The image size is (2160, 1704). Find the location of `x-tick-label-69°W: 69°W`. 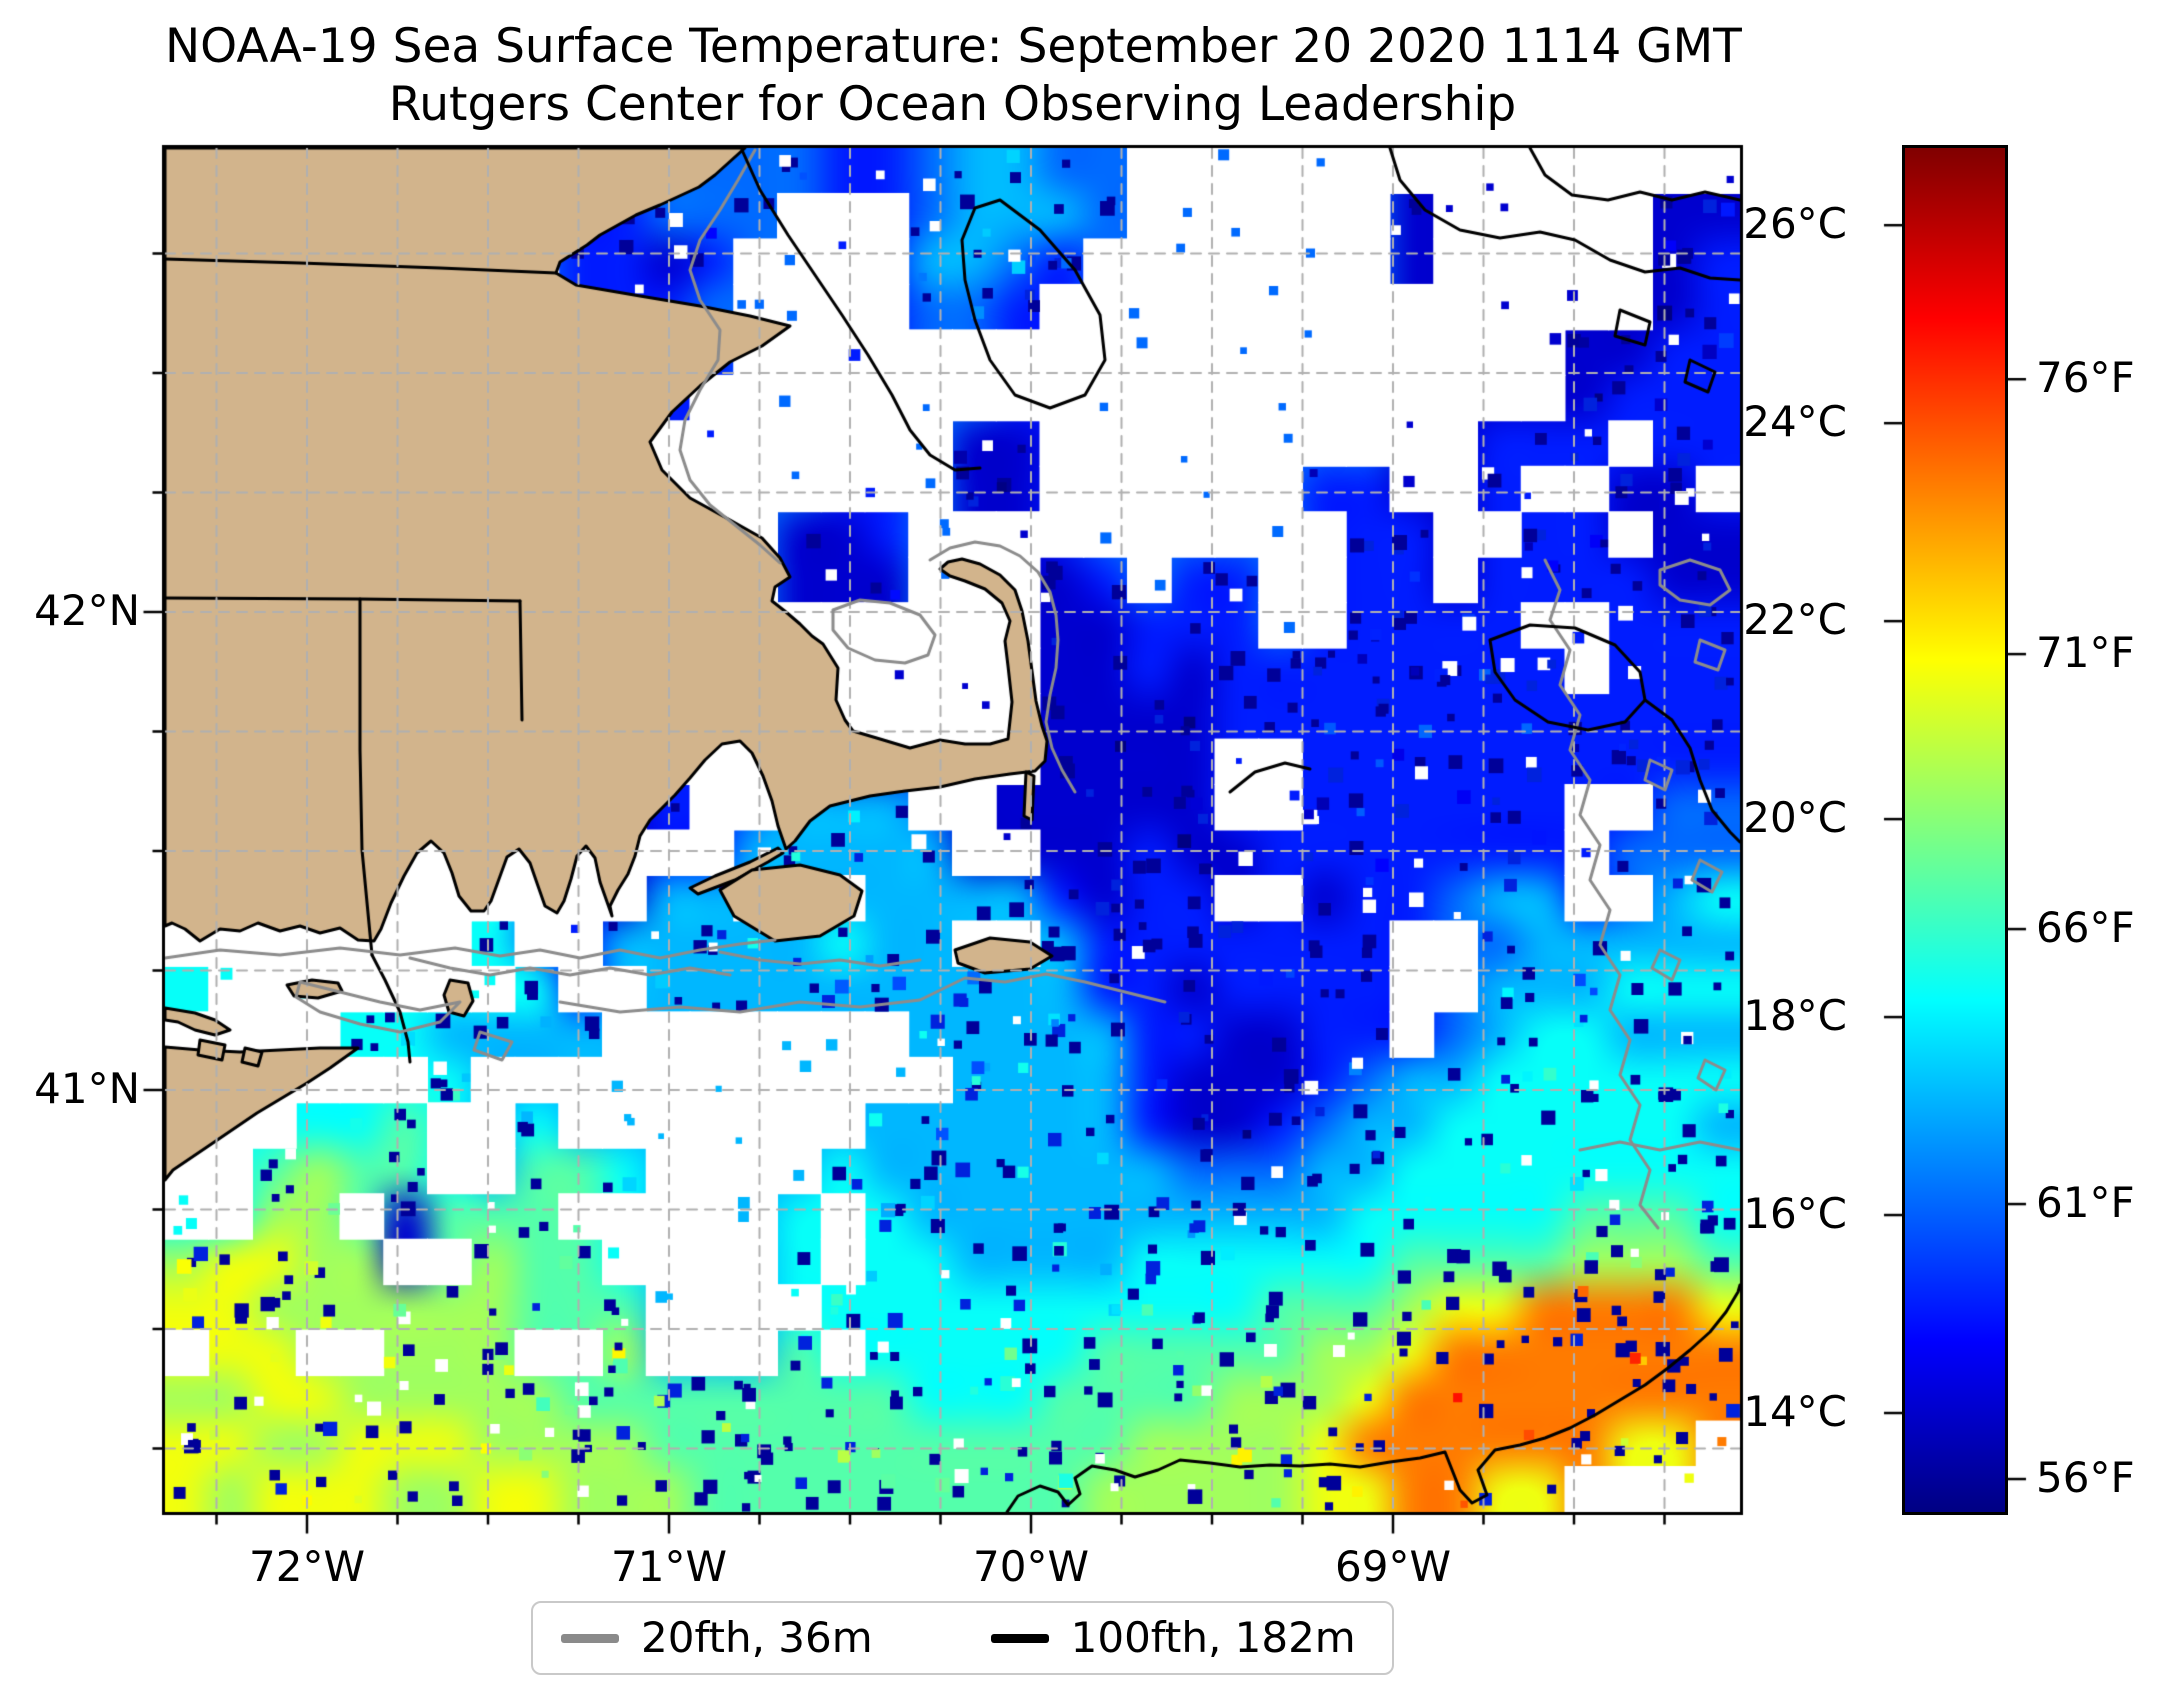

x-tick-label-69°W: 69°W is located at coordinates (1393, 1566).